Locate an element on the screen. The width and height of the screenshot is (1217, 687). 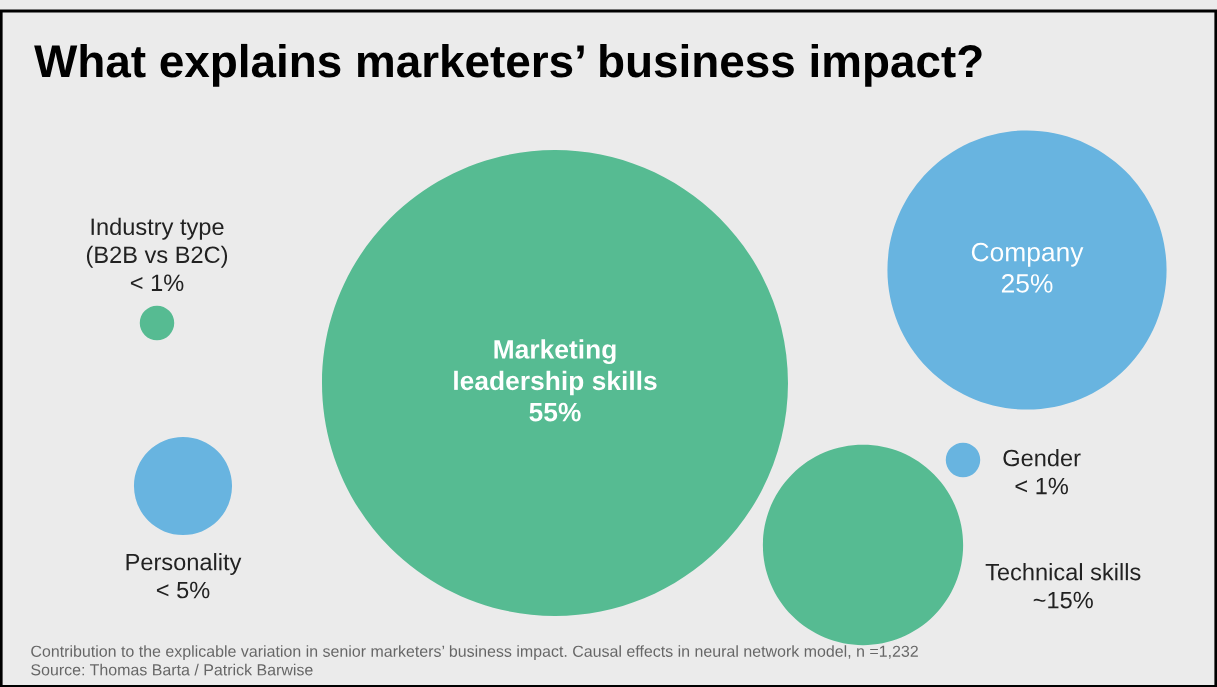
category-label: Company is located at coordinates (1027, 254).